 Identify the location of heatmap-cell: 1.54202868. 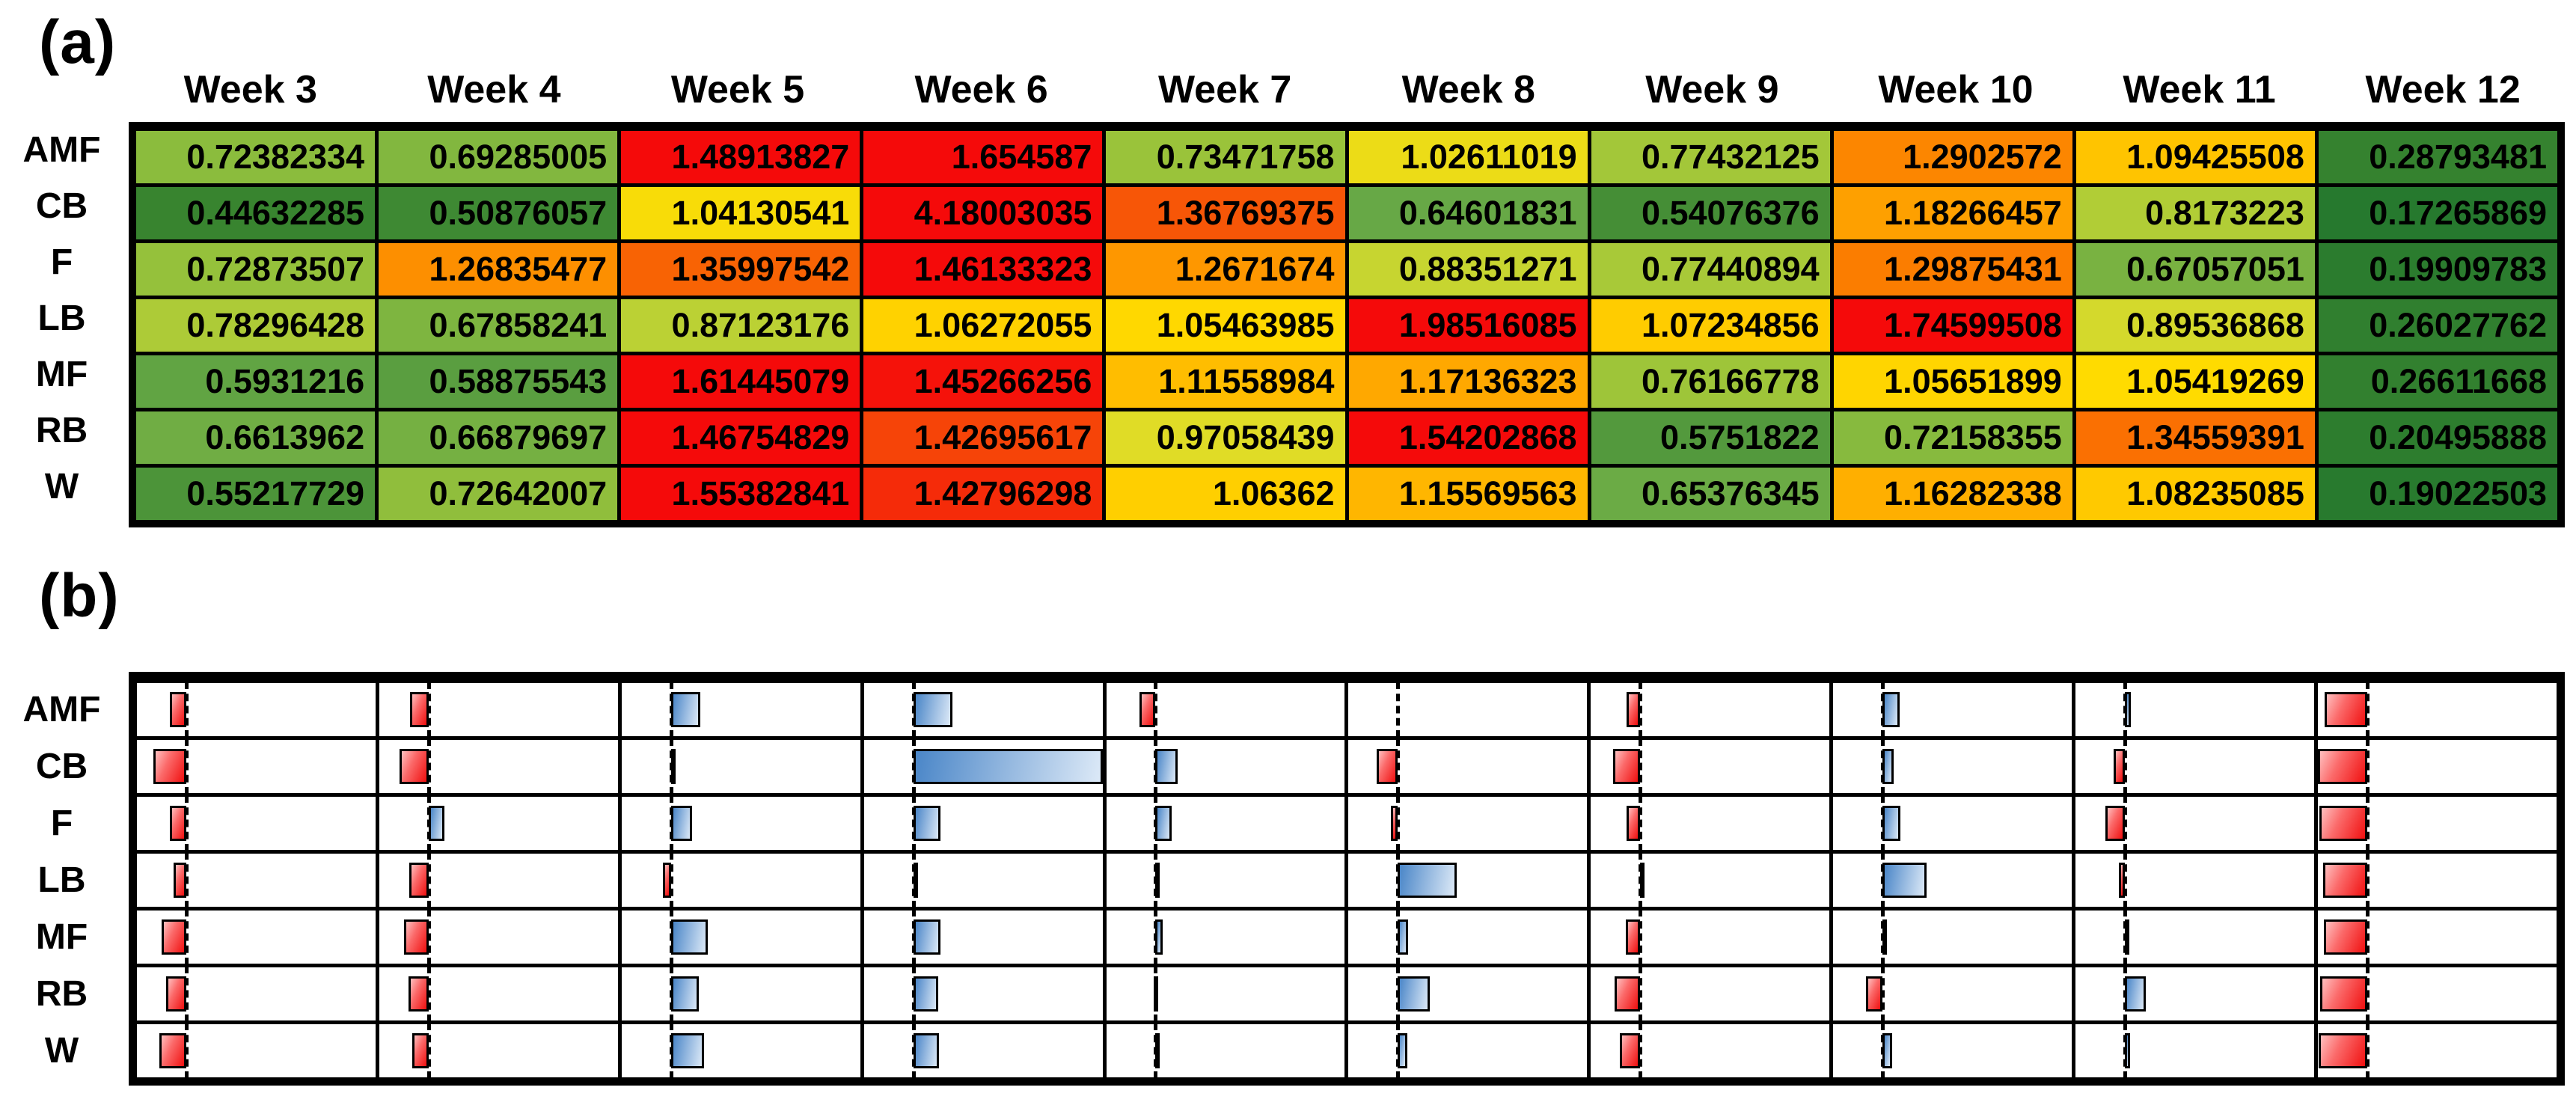
(1468, 437).